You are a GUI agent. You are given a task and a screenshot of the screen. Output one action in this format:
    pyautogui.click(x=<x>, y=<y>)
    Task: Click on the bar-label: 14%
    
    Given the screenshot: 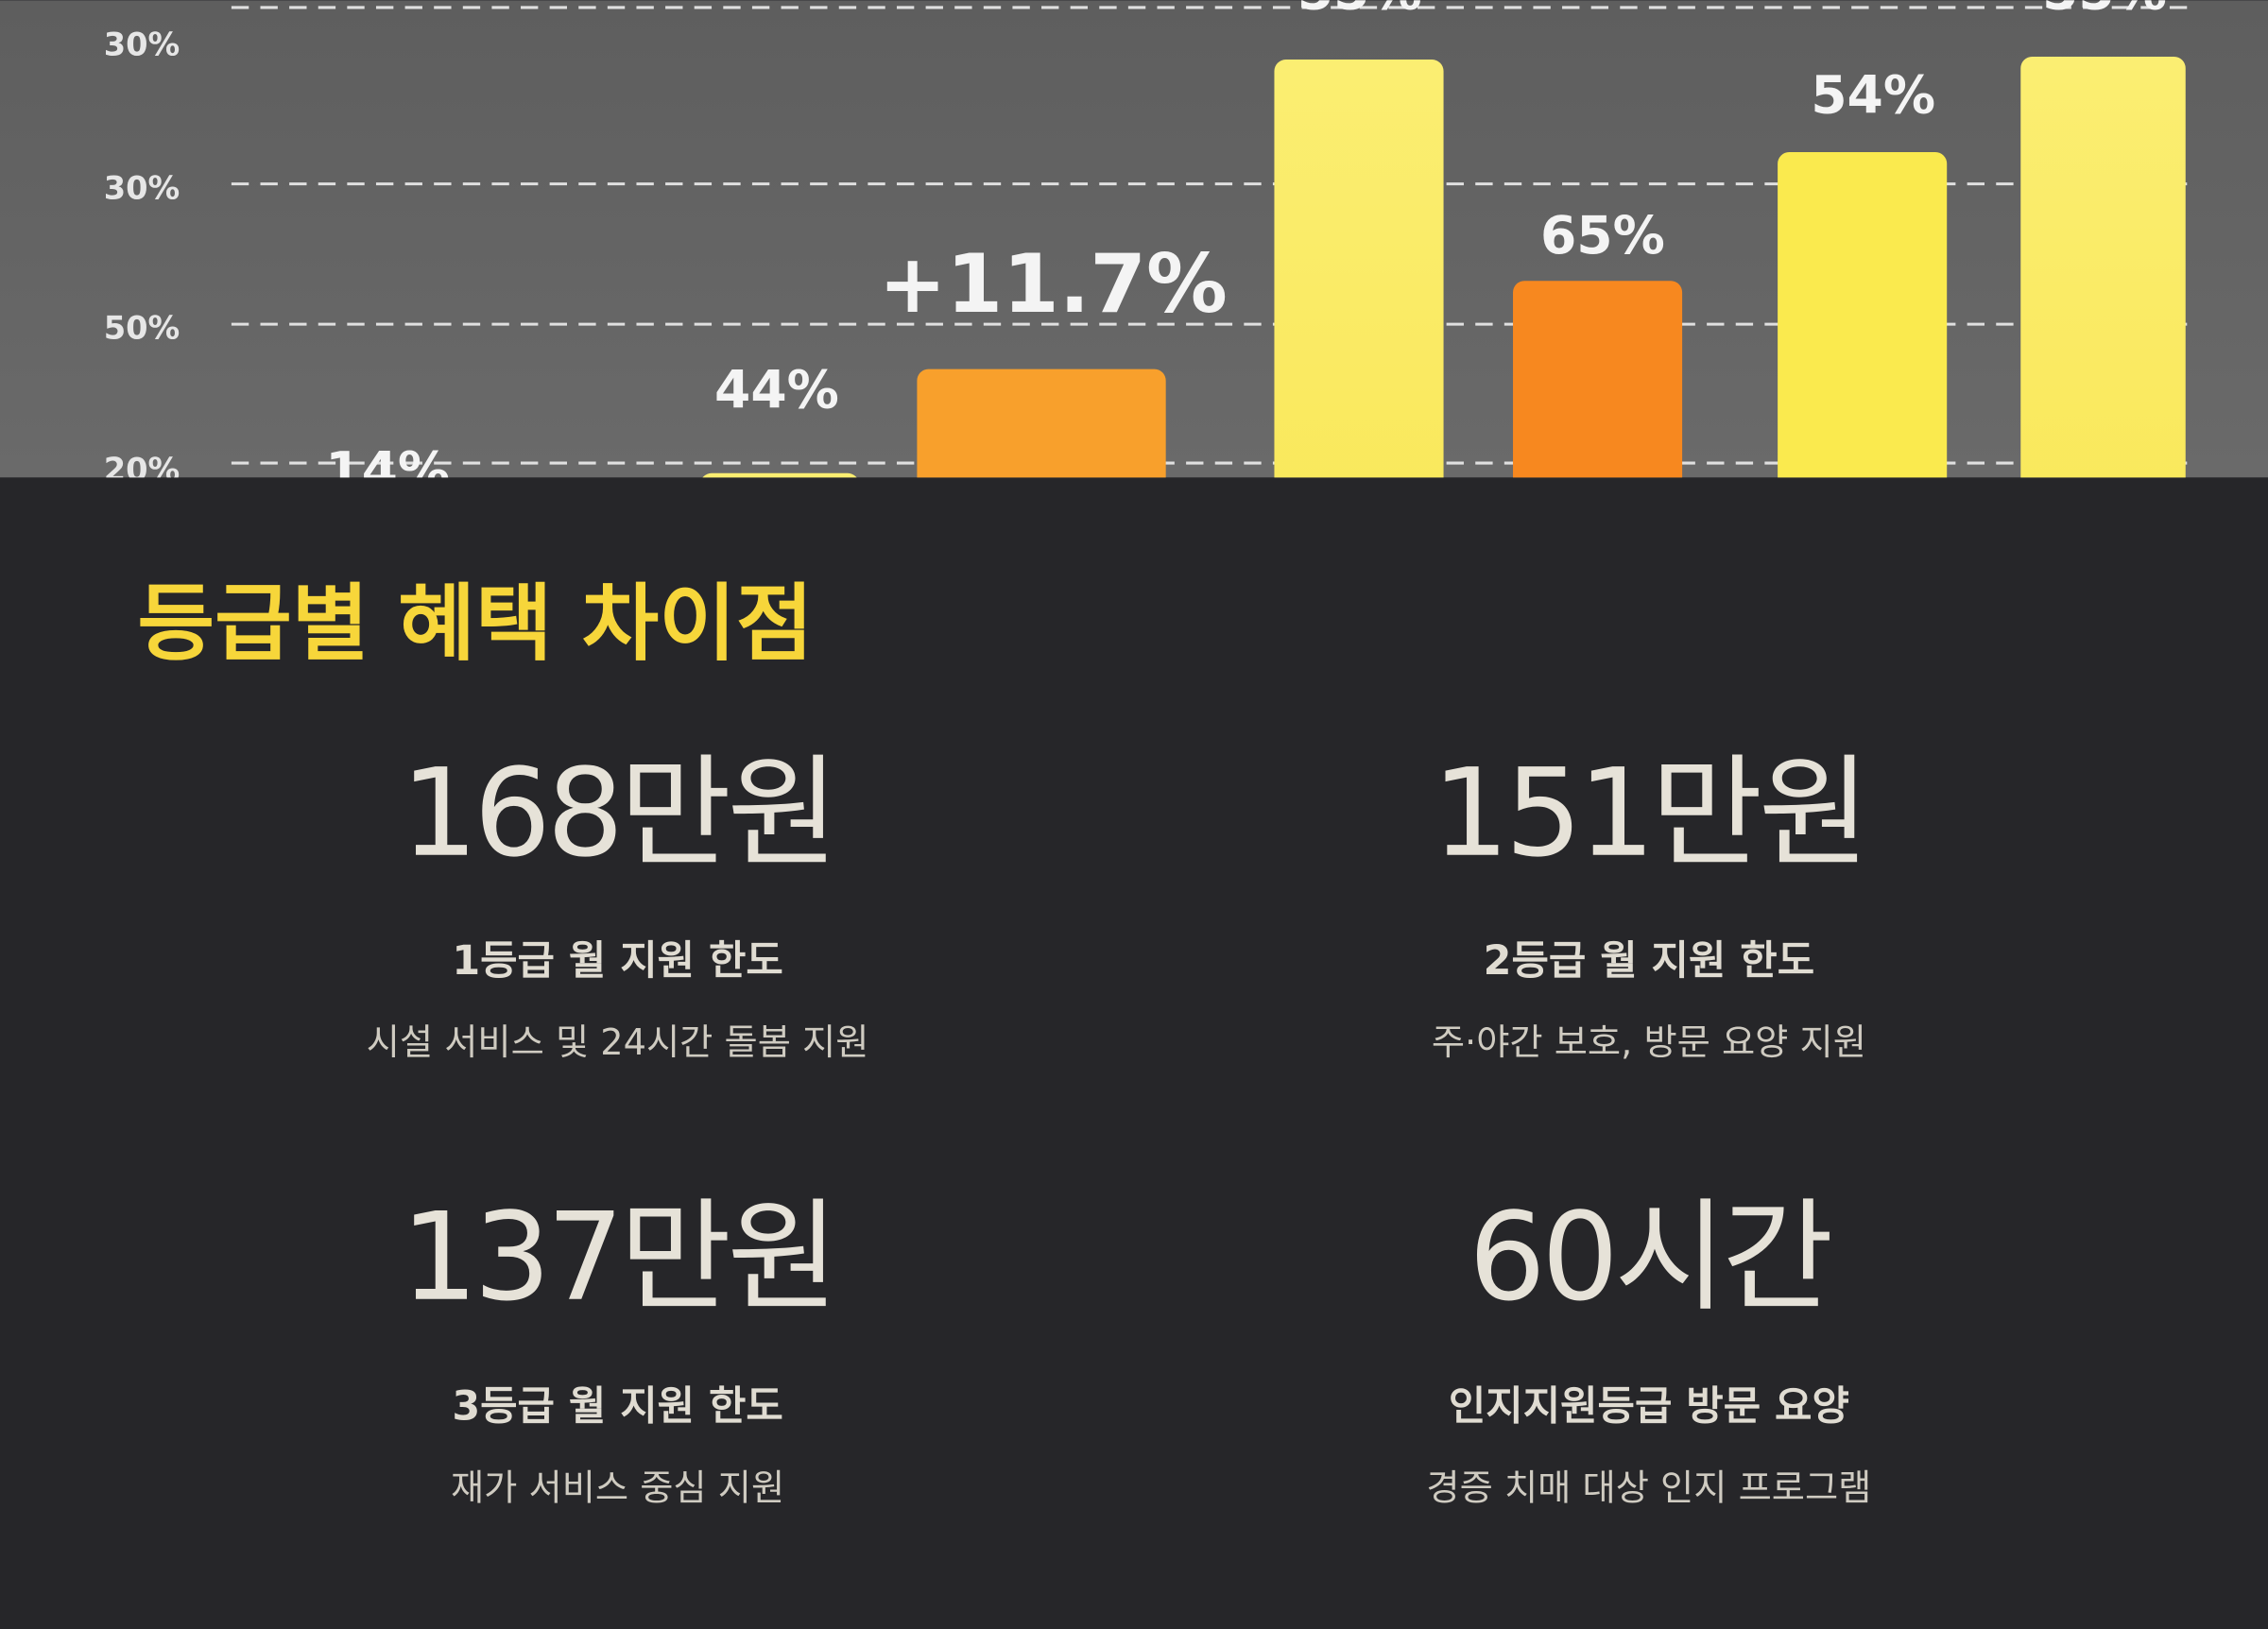 What is the action you would take?
    pyautogui.click(x=387, y=470)
    